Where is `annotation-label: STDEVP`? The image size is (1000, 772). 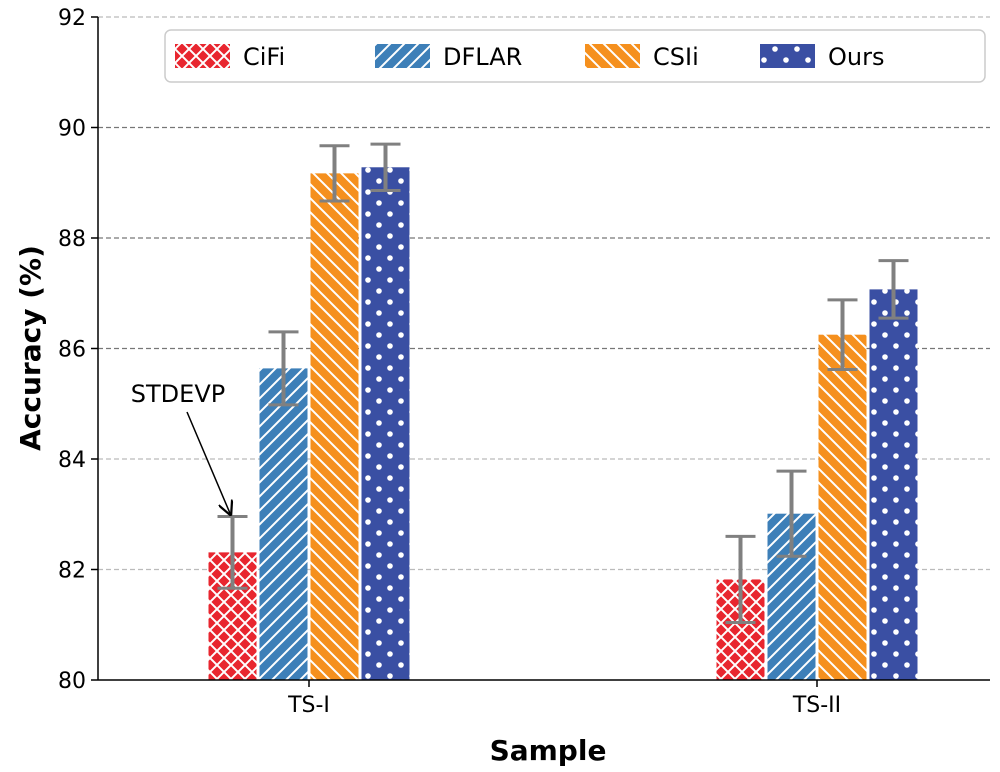 annotation-label: STDEVP is located at coordinates (178, 394).